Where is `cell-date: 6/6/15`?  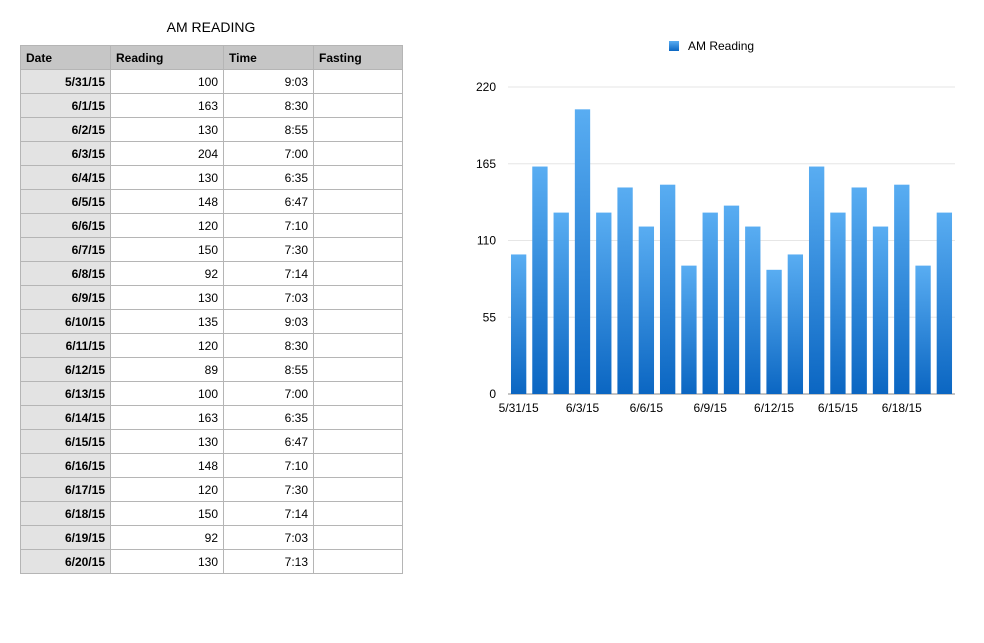 cell-date: 6/6/15 is located at coordinates (65, 225).